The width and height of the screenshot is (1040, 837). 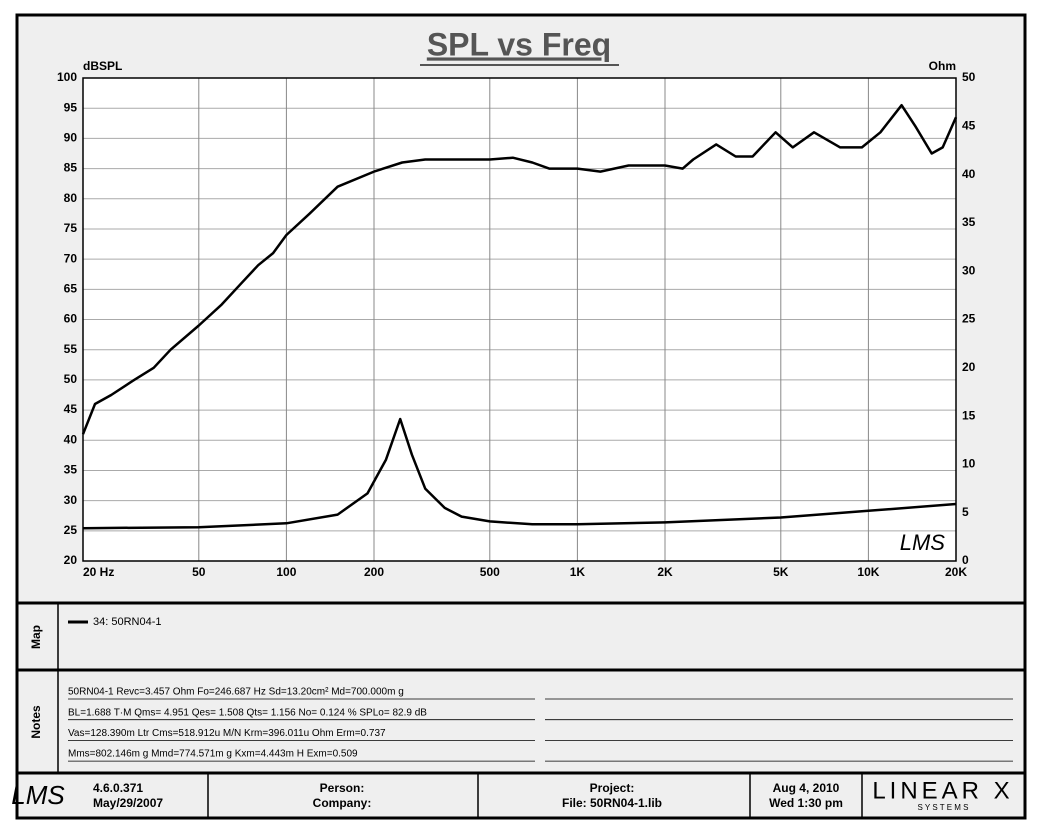 What do you see at coordinates (969, 222) in the screenshot?
I see `y2-tick-label: 35` at bounding box center [969, 222].